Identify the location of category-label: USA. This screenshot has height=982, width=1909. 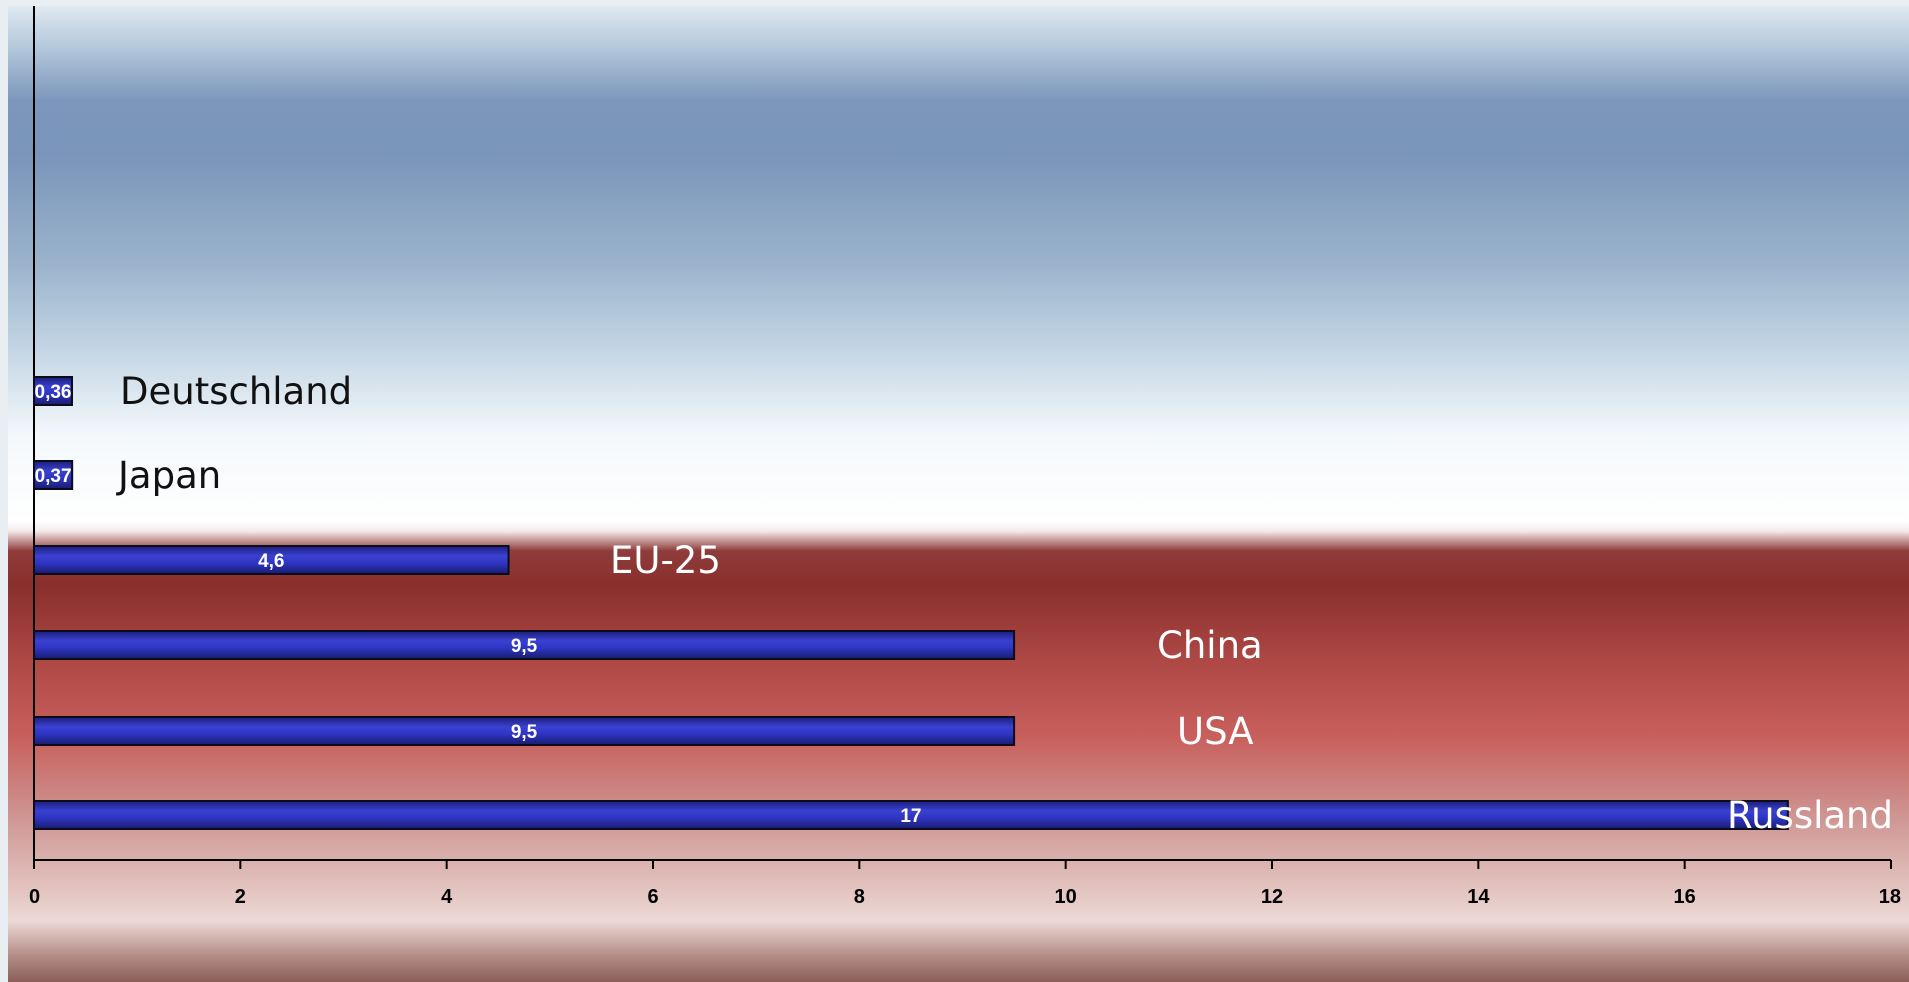
(1215, 731).